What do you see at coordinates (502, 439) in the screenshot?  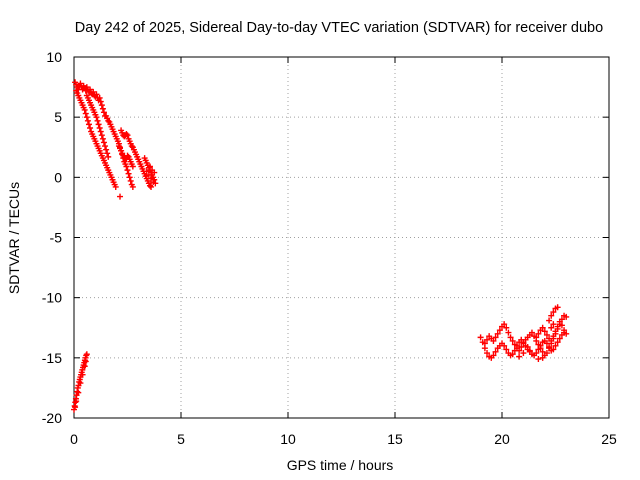 I see `x-tick-label: 20` at bounding box center [502, 439].